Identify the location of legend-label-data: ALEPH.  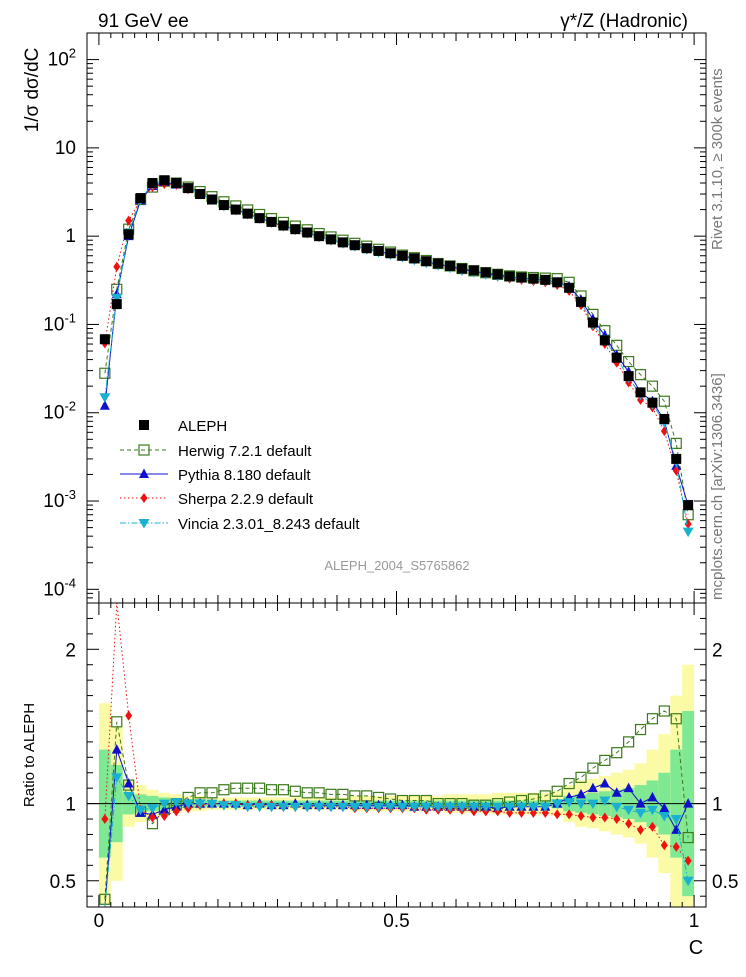
(202, 426).